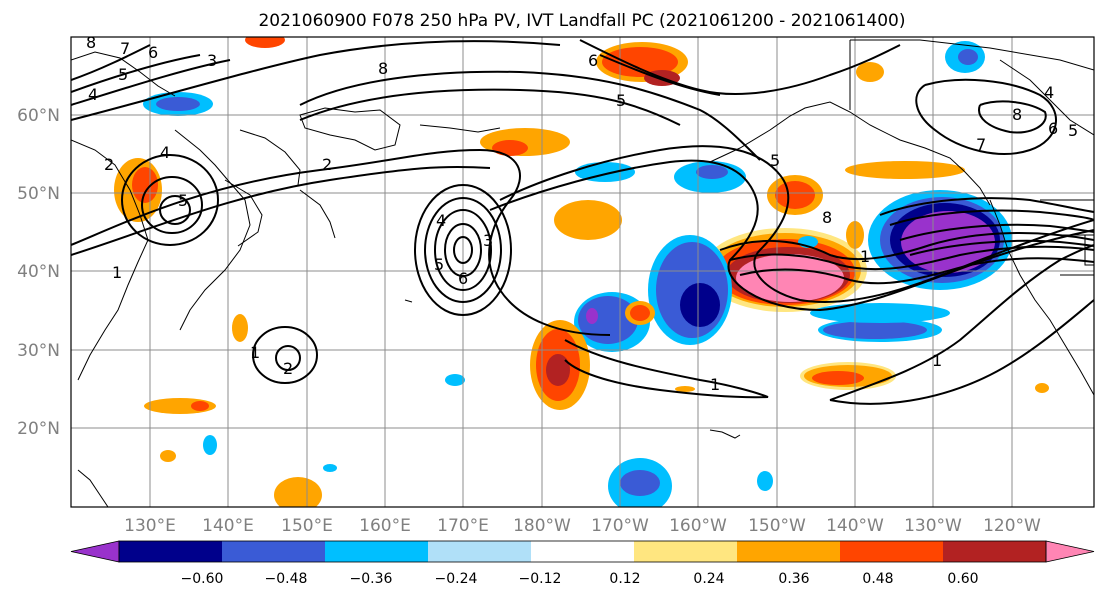 The image size is (1105, 601). I want to click on colorbar-frame, so click(582, 551).